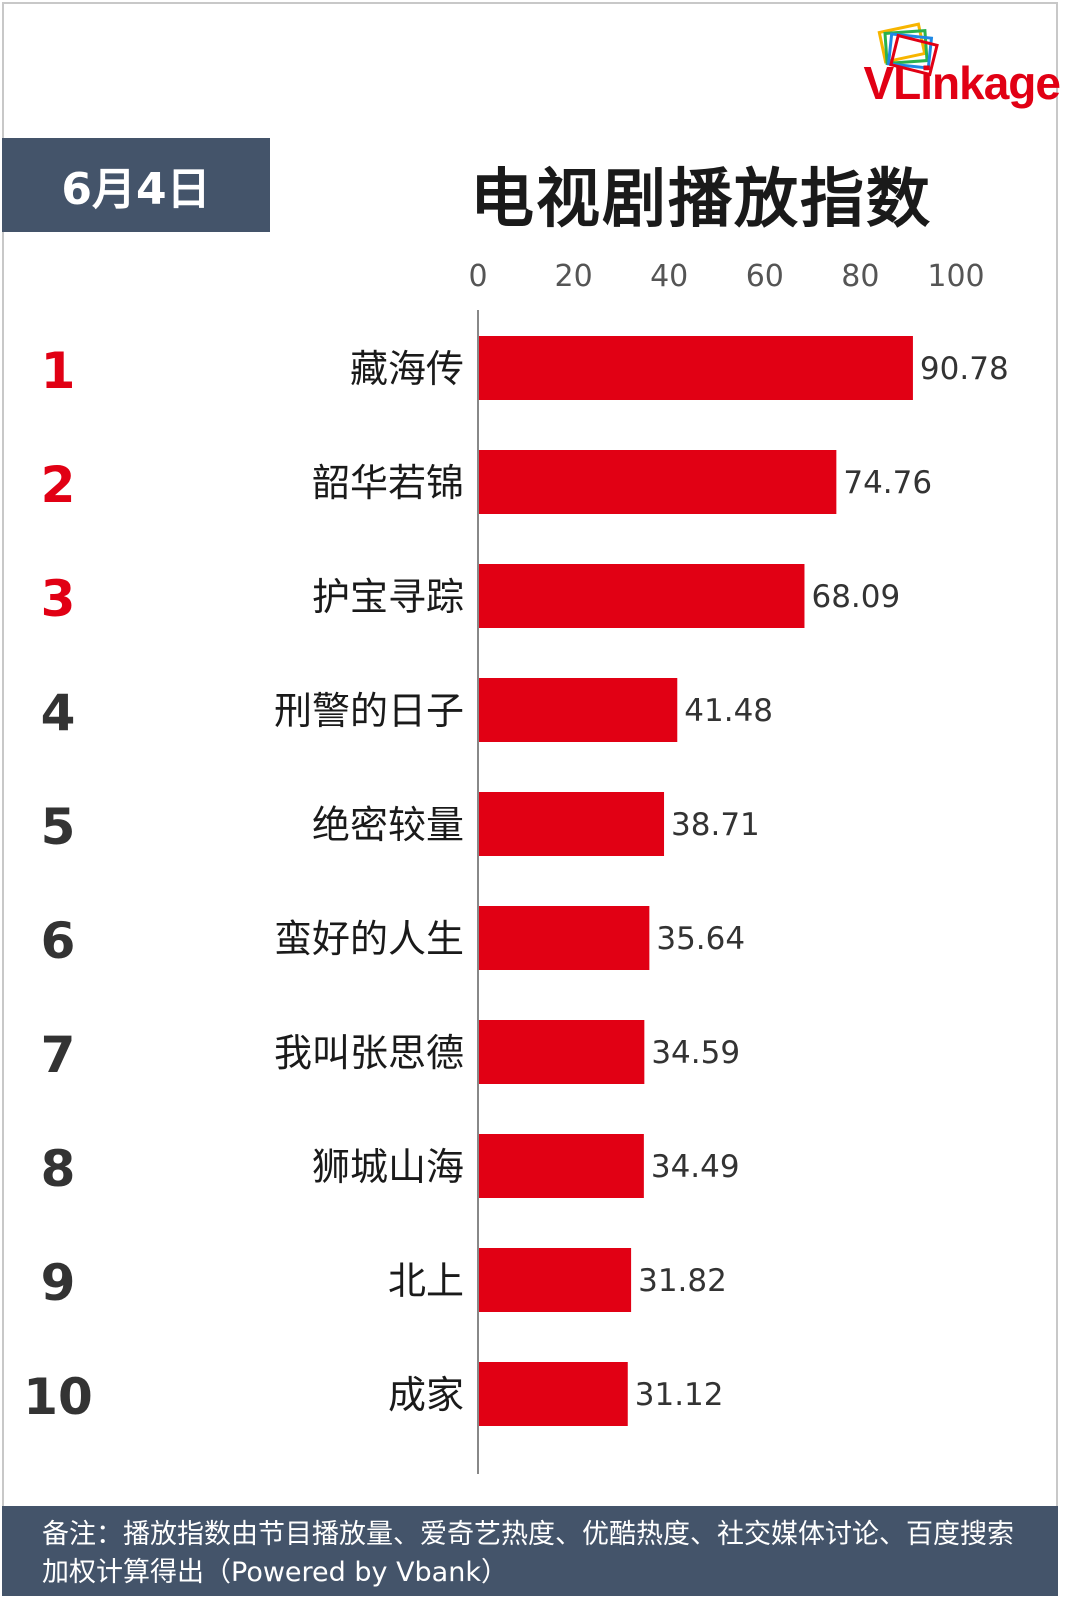 This screenshot has height=1598, width=1080. I want to click on x-tick-label: 0, so click(477, 276).